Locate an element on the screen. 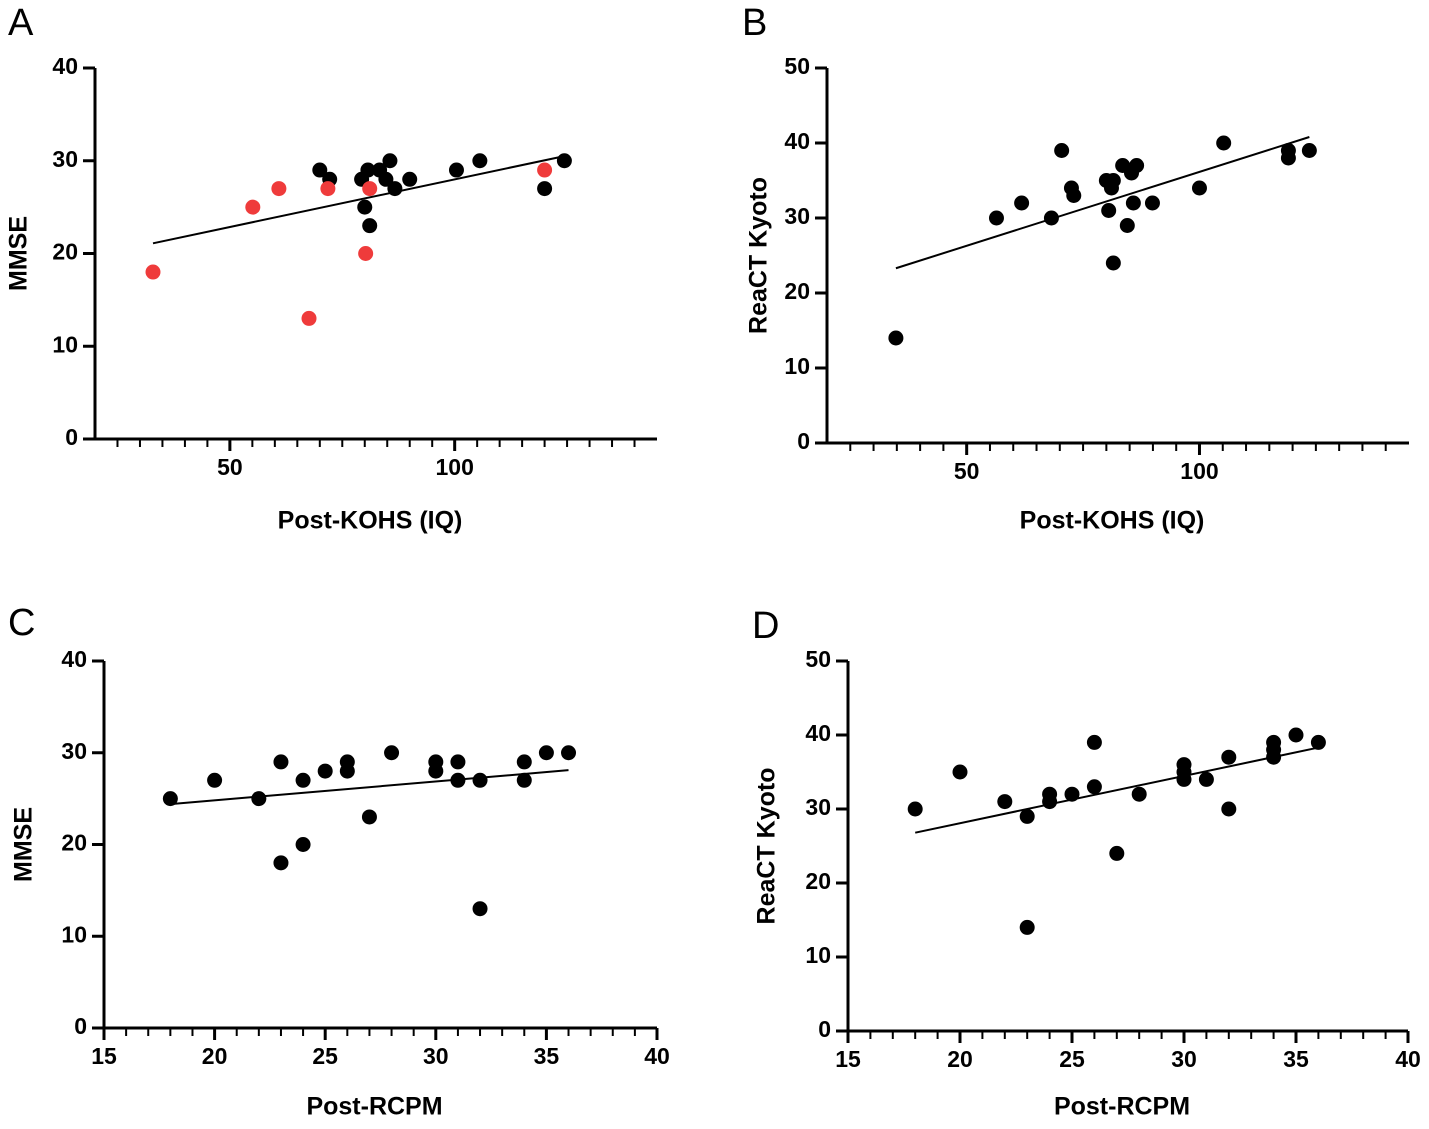  y-axis-label: MMSE is located at coordinates (19, 253).